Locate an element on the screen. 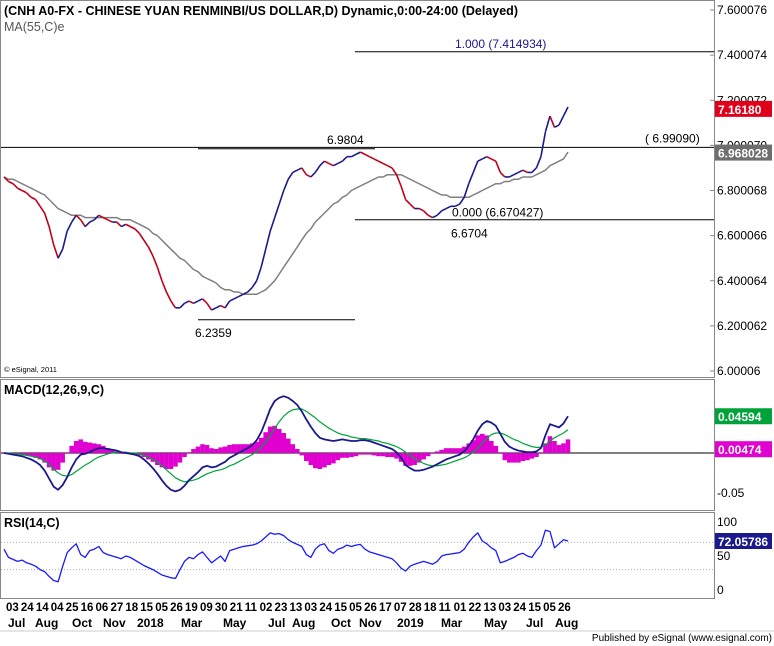 The image size is (774, 646). rsi-tick-label: 0 is located at coordinates (720, 590).